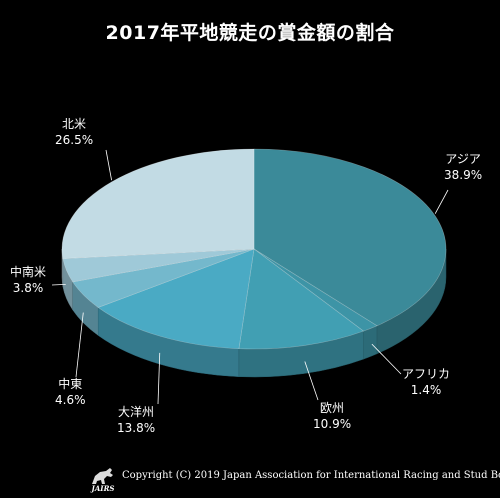 This screenshot has width=500, height=498. What do you see at coordinates (350, 237) in the screenshot?
I see `slice-top-asia` at bounding box center [350, 237].